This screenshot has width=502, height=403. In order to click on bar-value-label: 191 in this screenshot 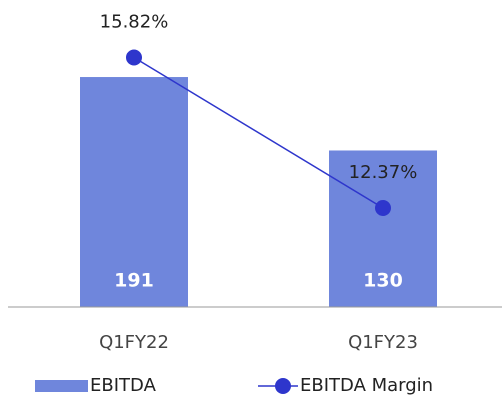, I will do `click(134, 281)`.